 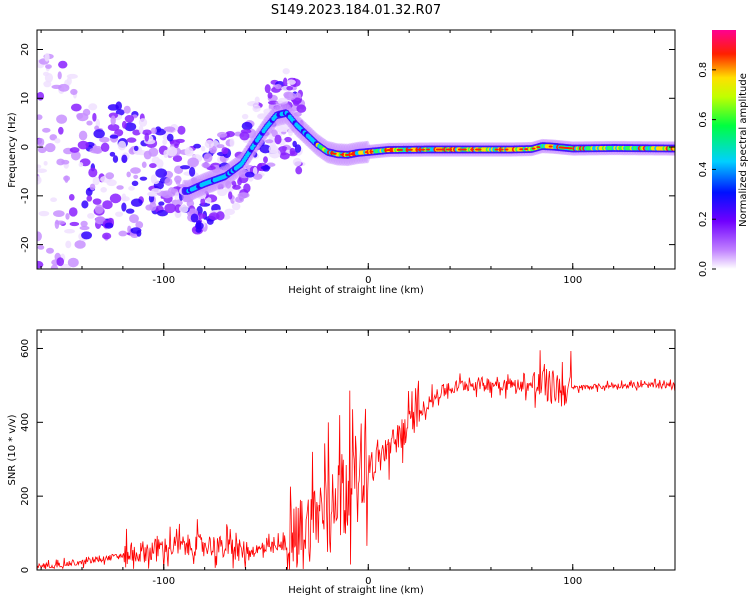 What do you see at coordinates (25, 196) in the screenshot?
I see `y-tick-label: -10` at bounding box center [25, 196].